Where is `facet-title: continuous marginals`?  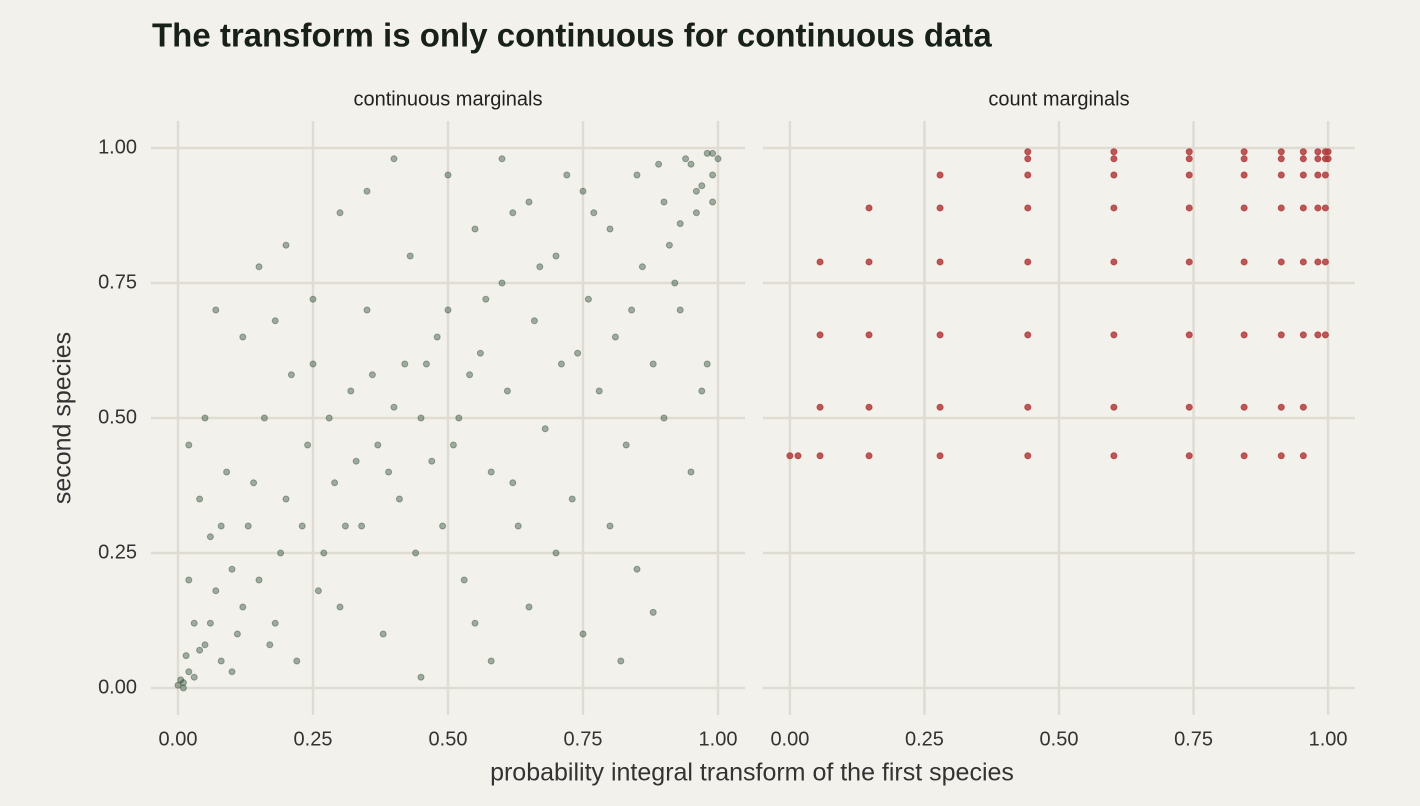 facet-title: continuous marginals is located at coordinates (448, 99).